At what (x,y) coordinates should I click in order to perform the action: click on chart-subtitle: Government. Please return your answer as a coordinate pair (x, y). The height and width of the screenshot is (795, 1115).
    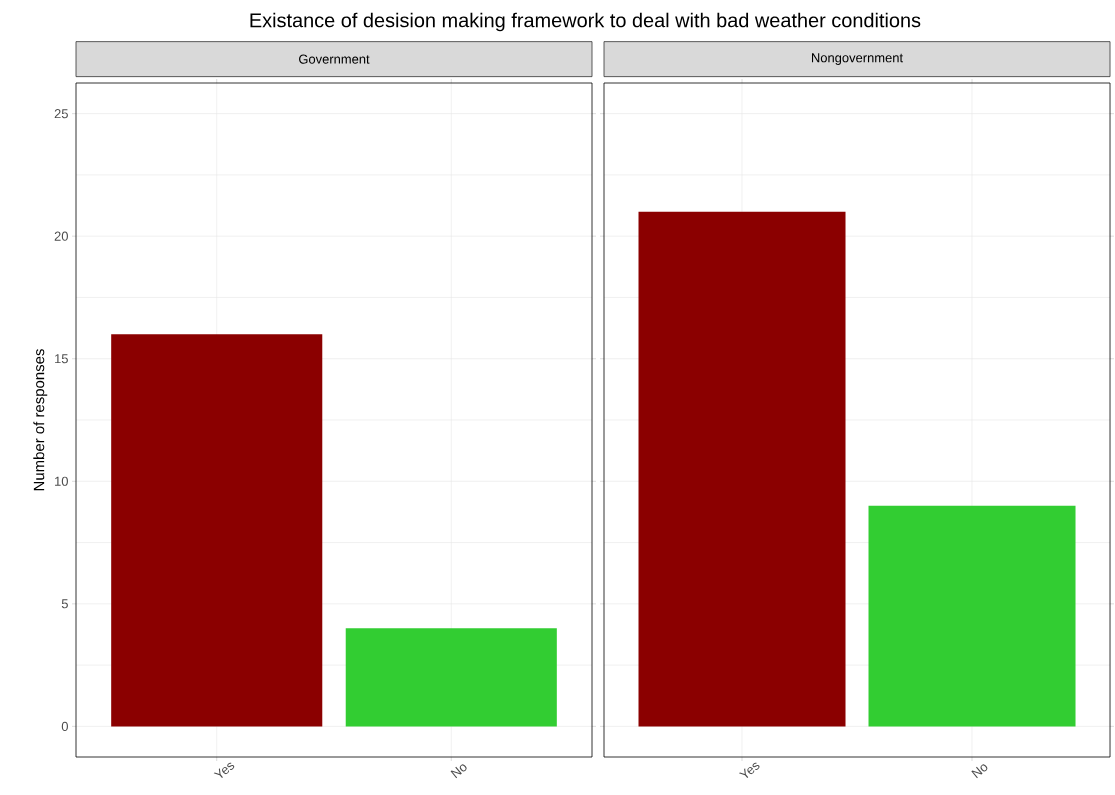
    Looking at the image, I should click on (334, 59).